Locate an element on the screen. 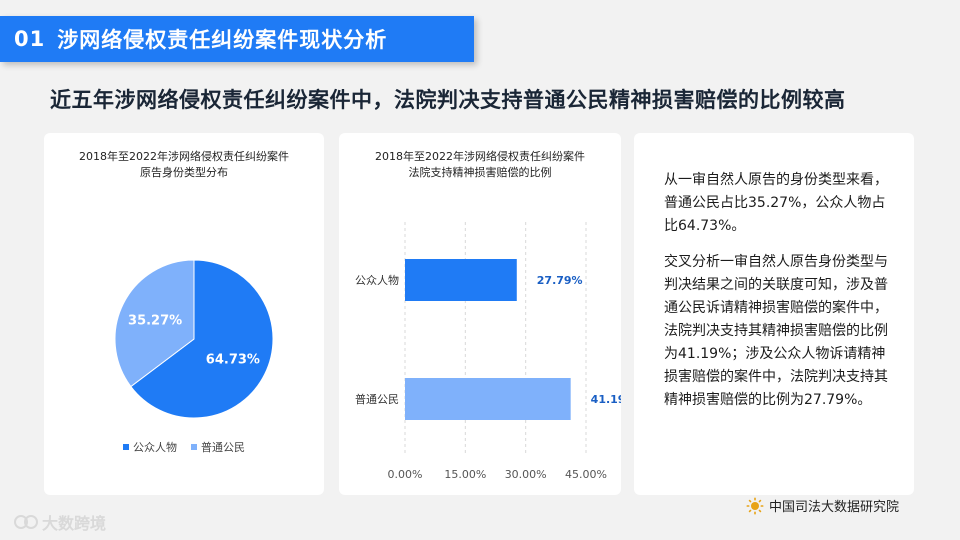 This screenshot has height=540, width=960. pie-slice-ordinary-citizens is located at coordinates (154, 323).